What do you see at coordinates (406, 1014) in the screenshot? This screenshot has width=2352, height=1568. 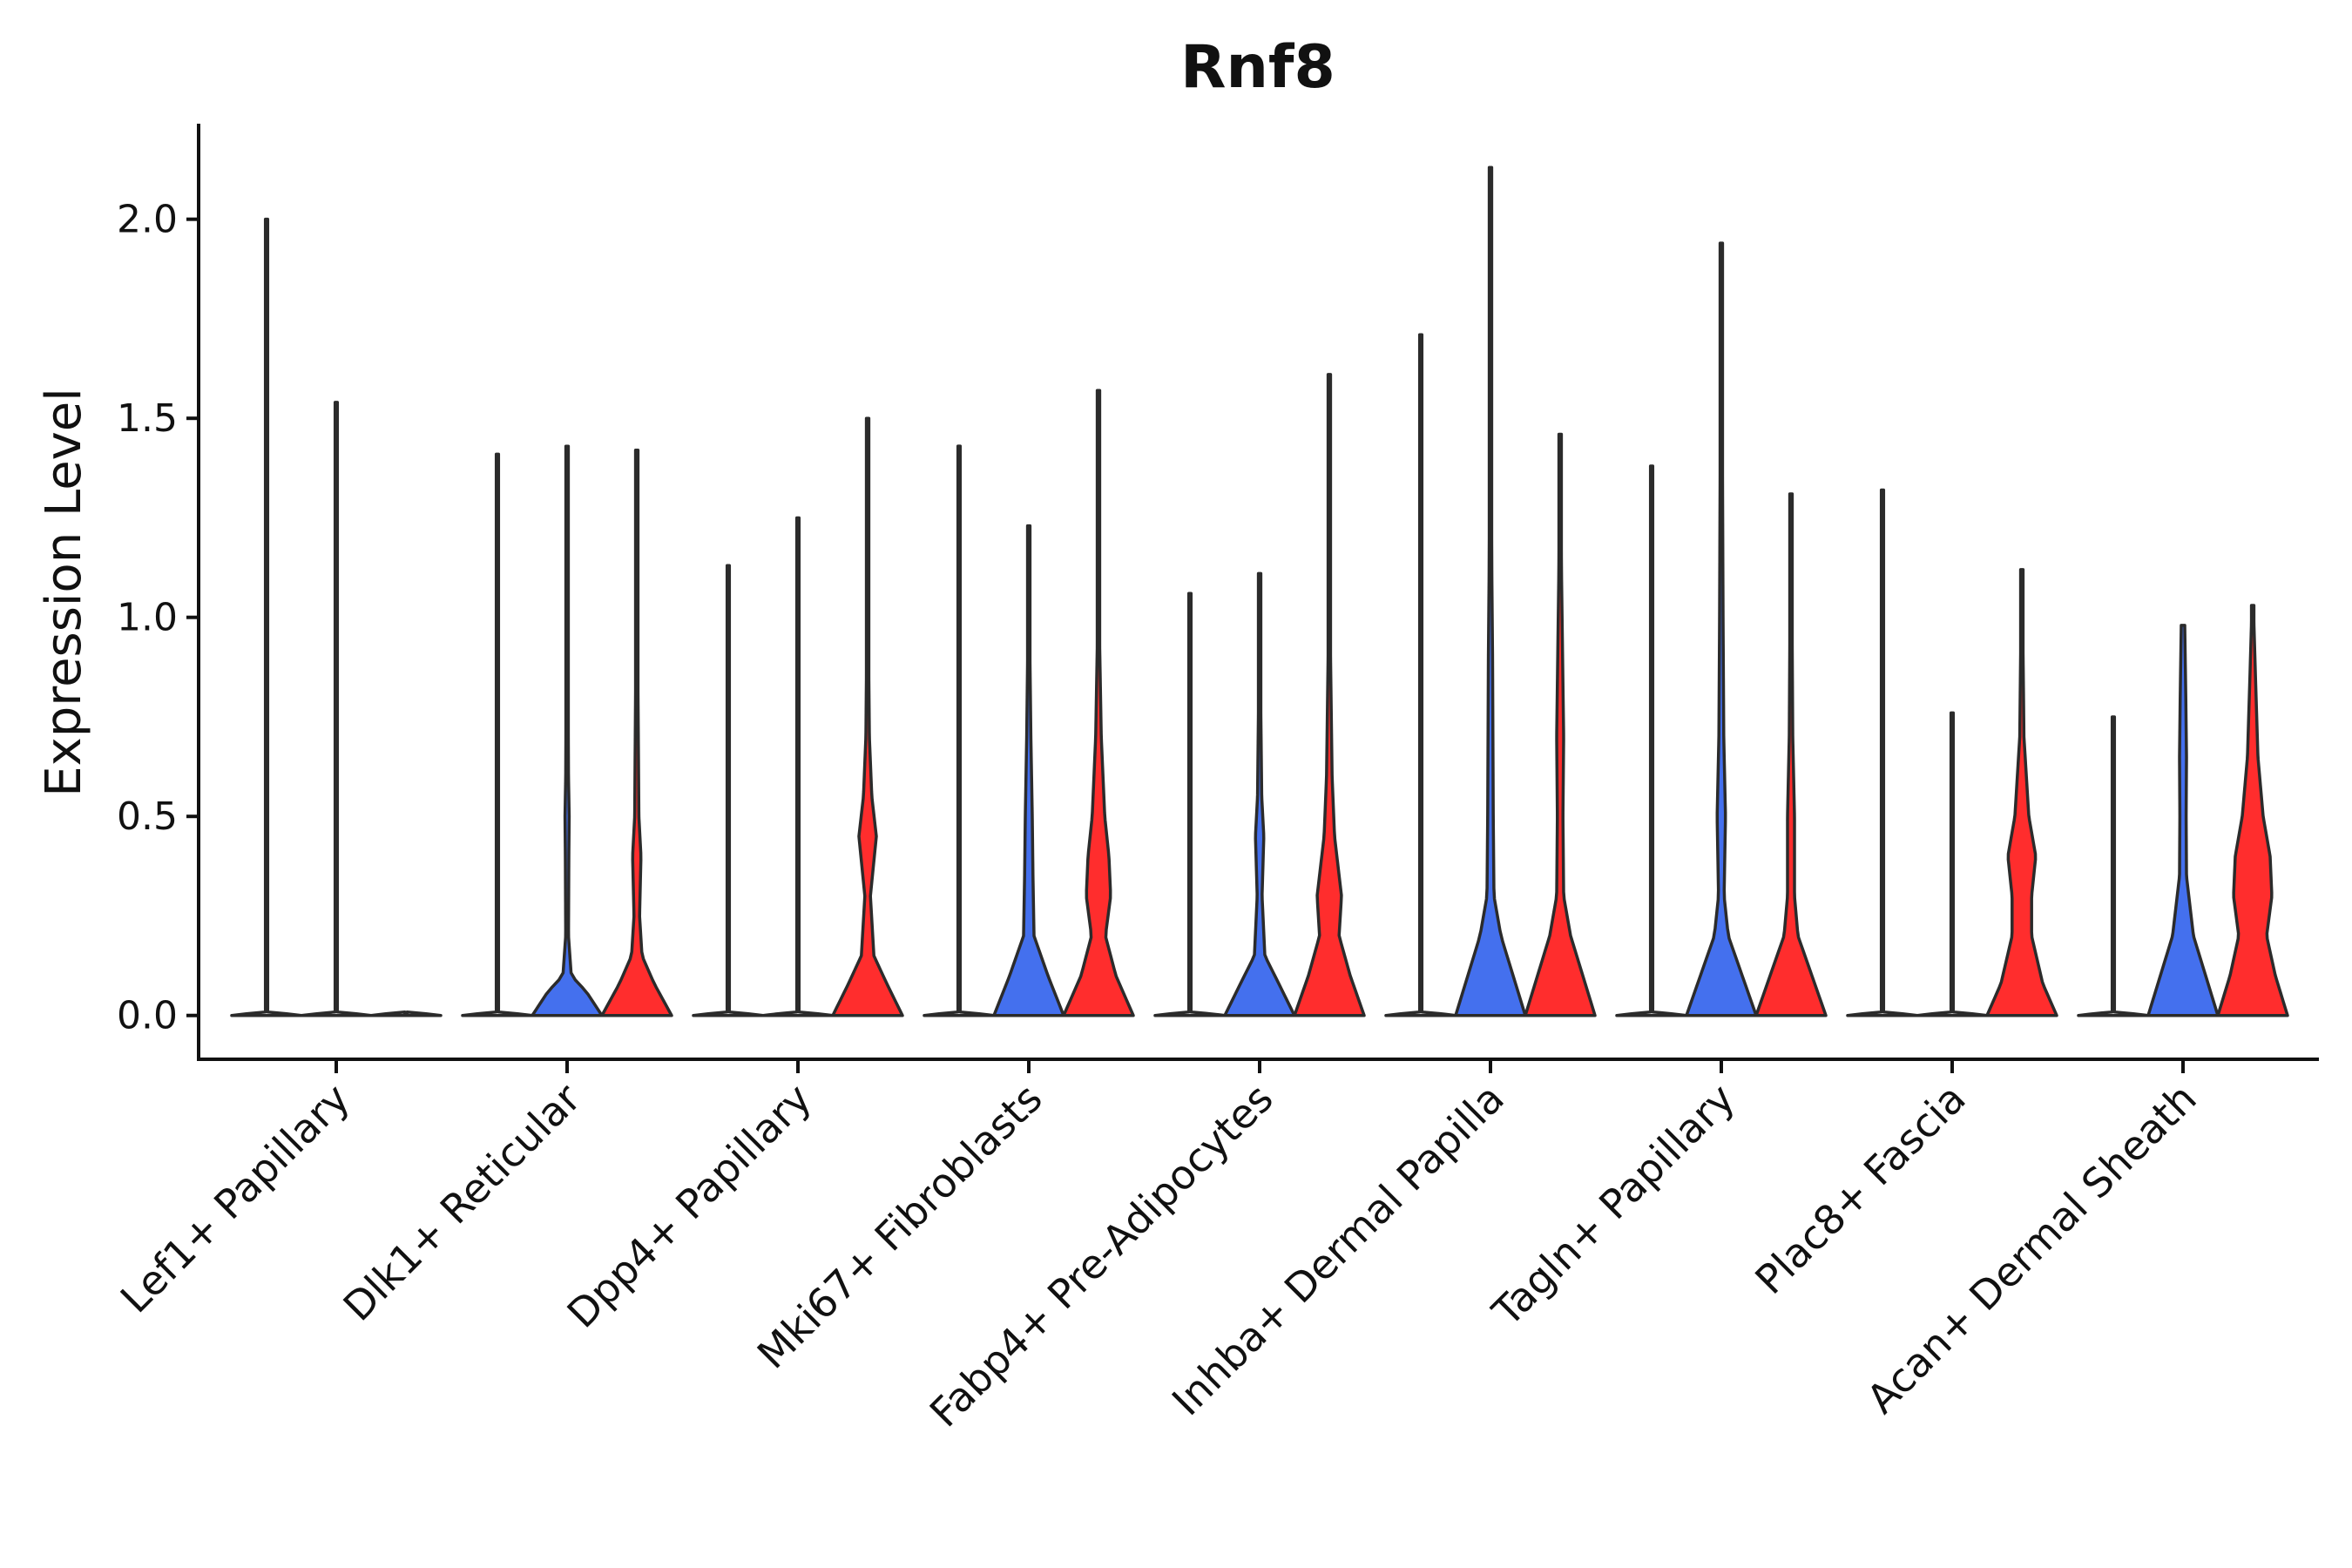 I see `violin-1-right` at bounding box center [406, 1014].